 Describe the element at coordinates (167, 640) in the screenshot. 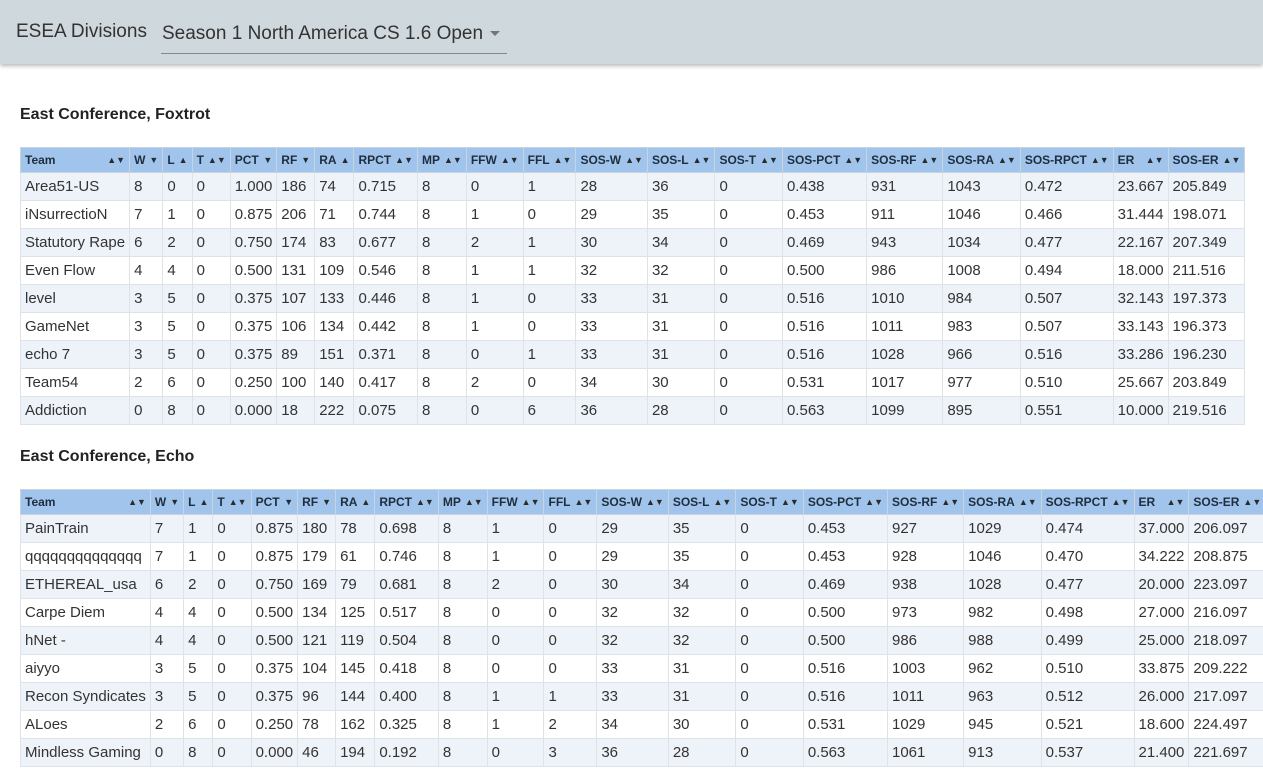

I see `cell-w: 4` at that location.